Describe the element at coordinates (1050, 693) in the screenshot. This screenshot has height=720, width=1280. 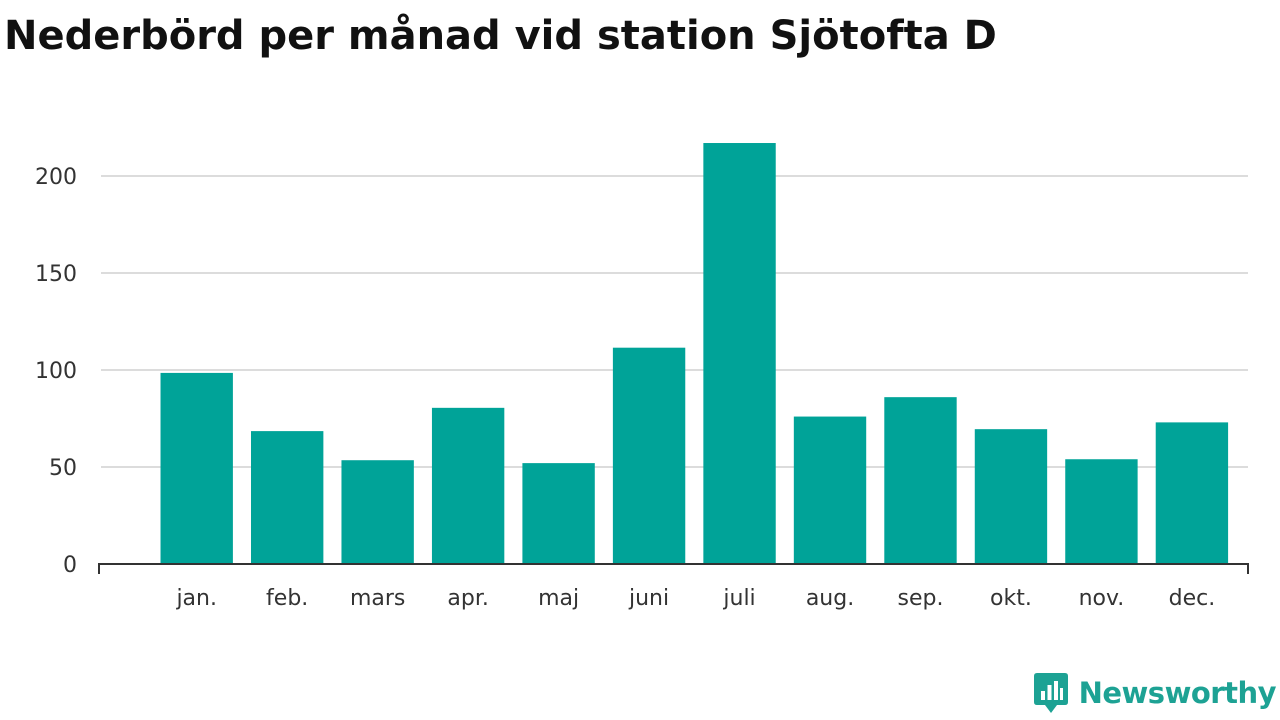
I see `newsworthy-chart-icon` at that location.